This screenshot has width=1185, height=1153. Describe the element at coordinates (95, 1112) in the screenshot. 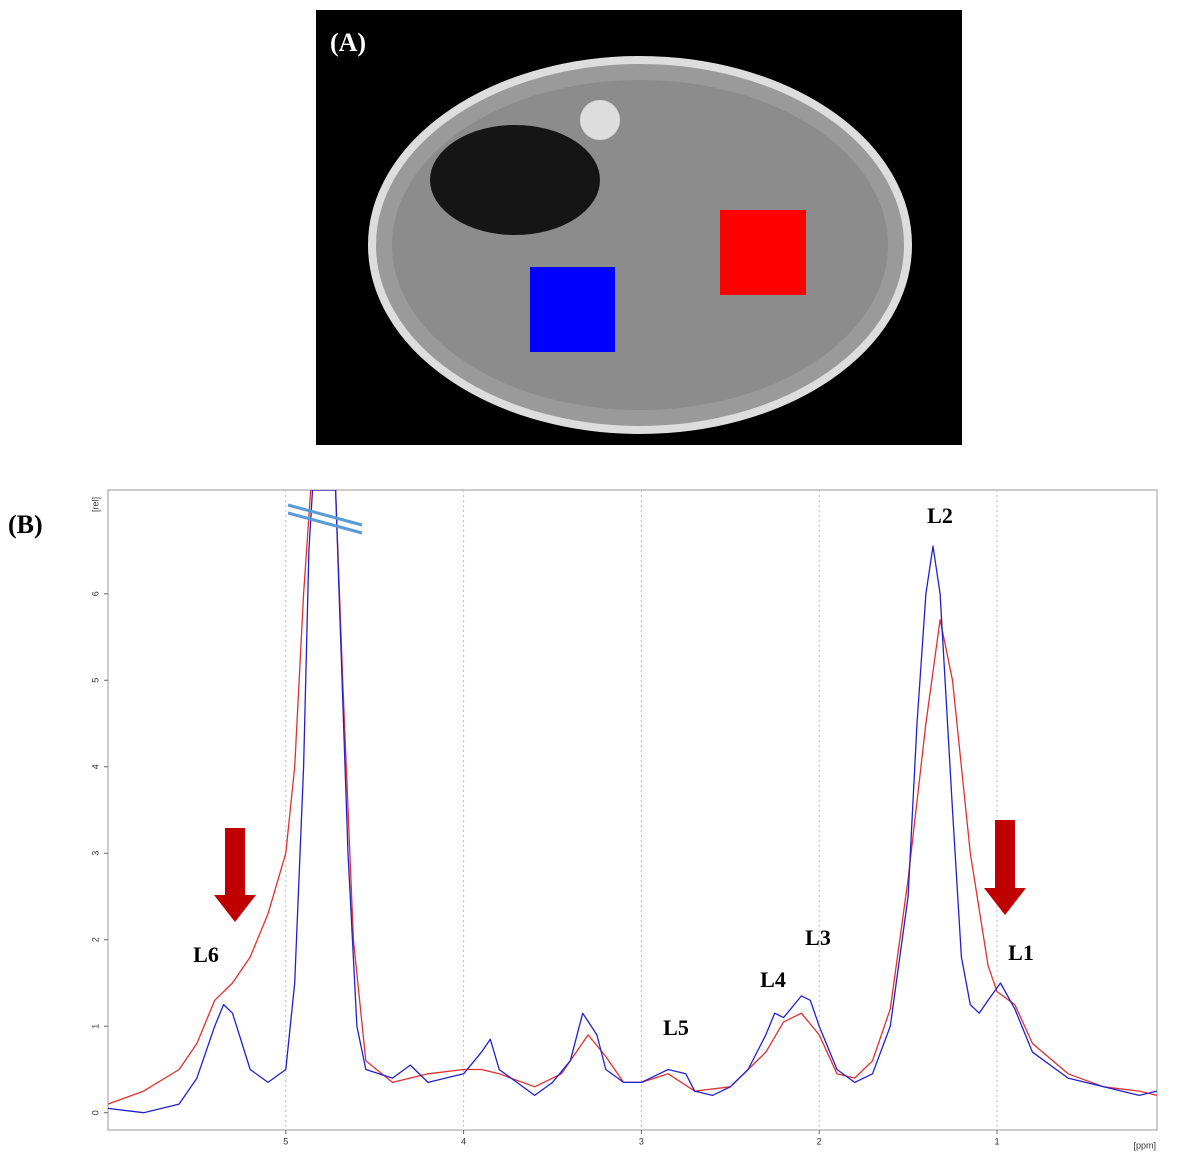

I see `y-tick-label: 0` at that location.